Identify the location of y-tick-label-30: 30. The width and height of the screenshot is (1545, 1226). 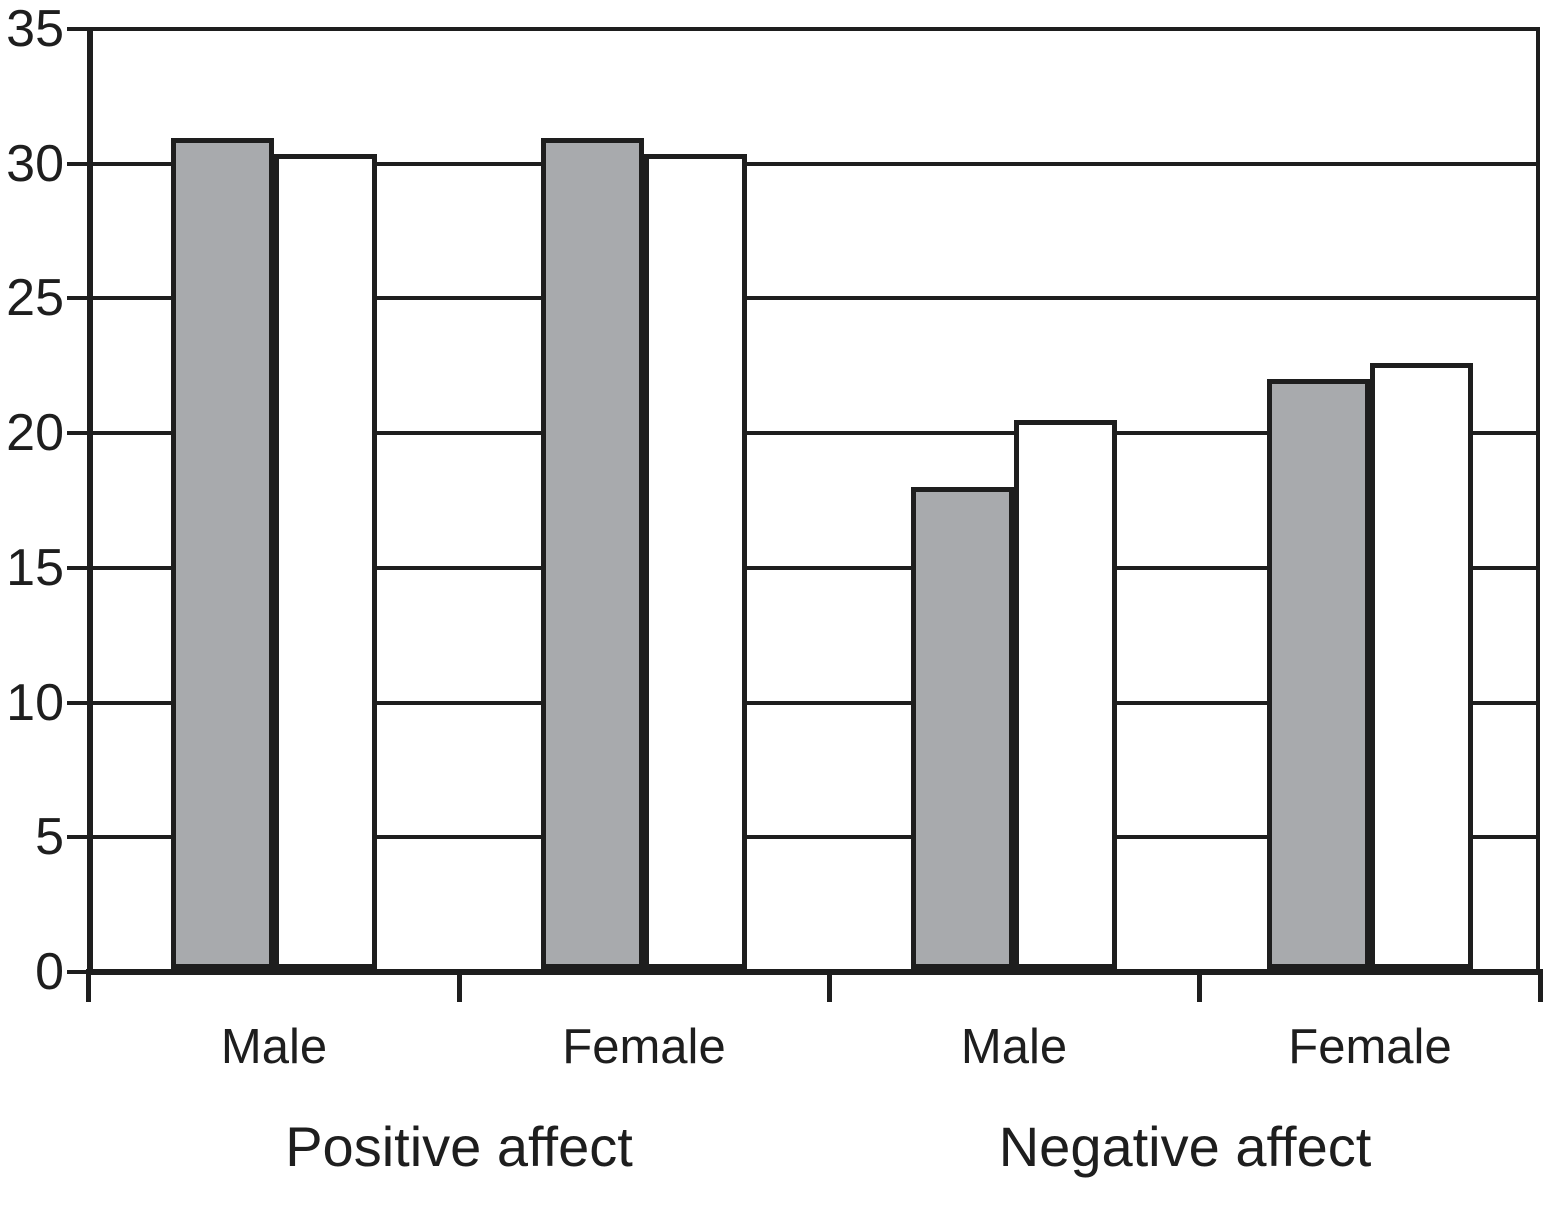
(35, 164).